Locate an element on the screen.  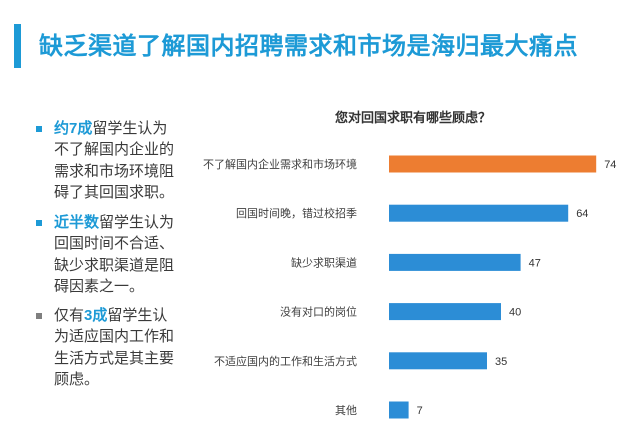
bullet-point: 仅有3成留学生认 为适应国内工作和 生活方式是其主要 顾虑。 is located at coordinates (105, 347).